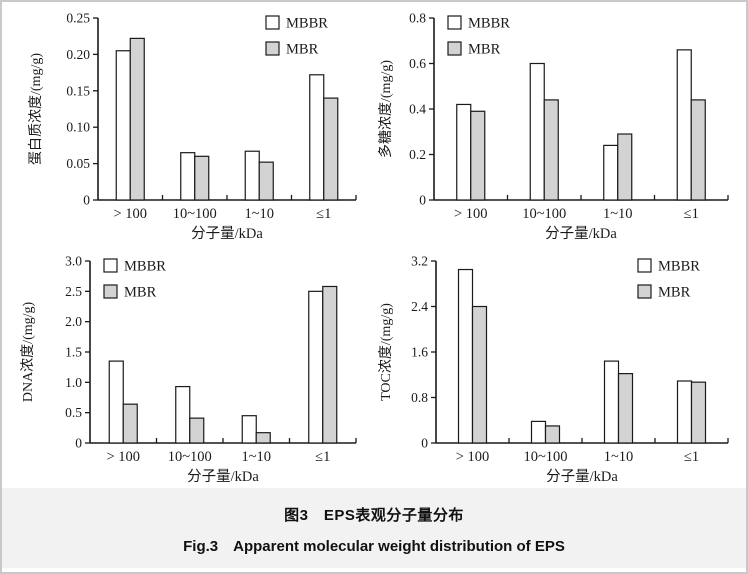 This screenshot has width=748, height=574. Describe the element at coordinates (73, 382) in the screenshot. I see `y-tick-label: 1.0` at that location.